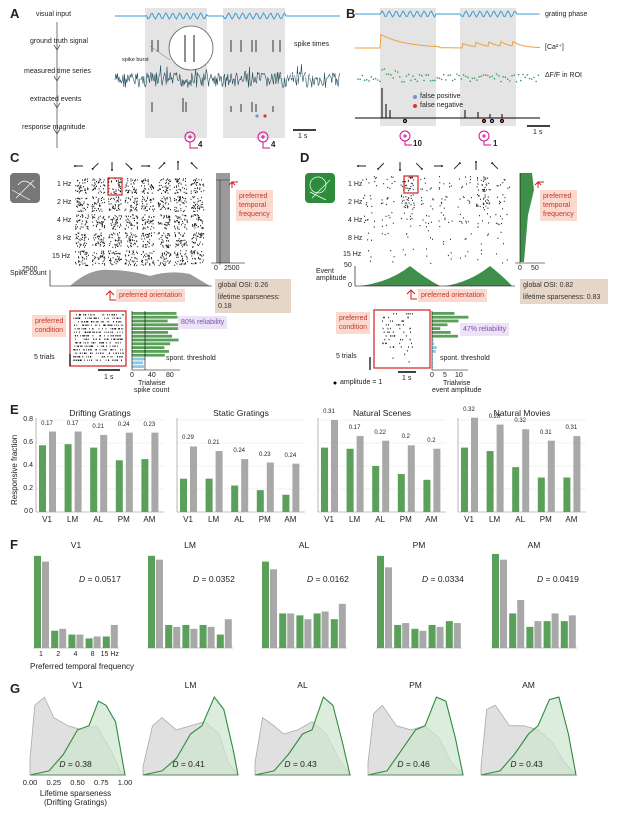 This screenshot has width=617, height=818. What do you see at coordinates (520, 519) in the screenshot?
I see `e-xtick: AL` at bounding box center [520, 519].